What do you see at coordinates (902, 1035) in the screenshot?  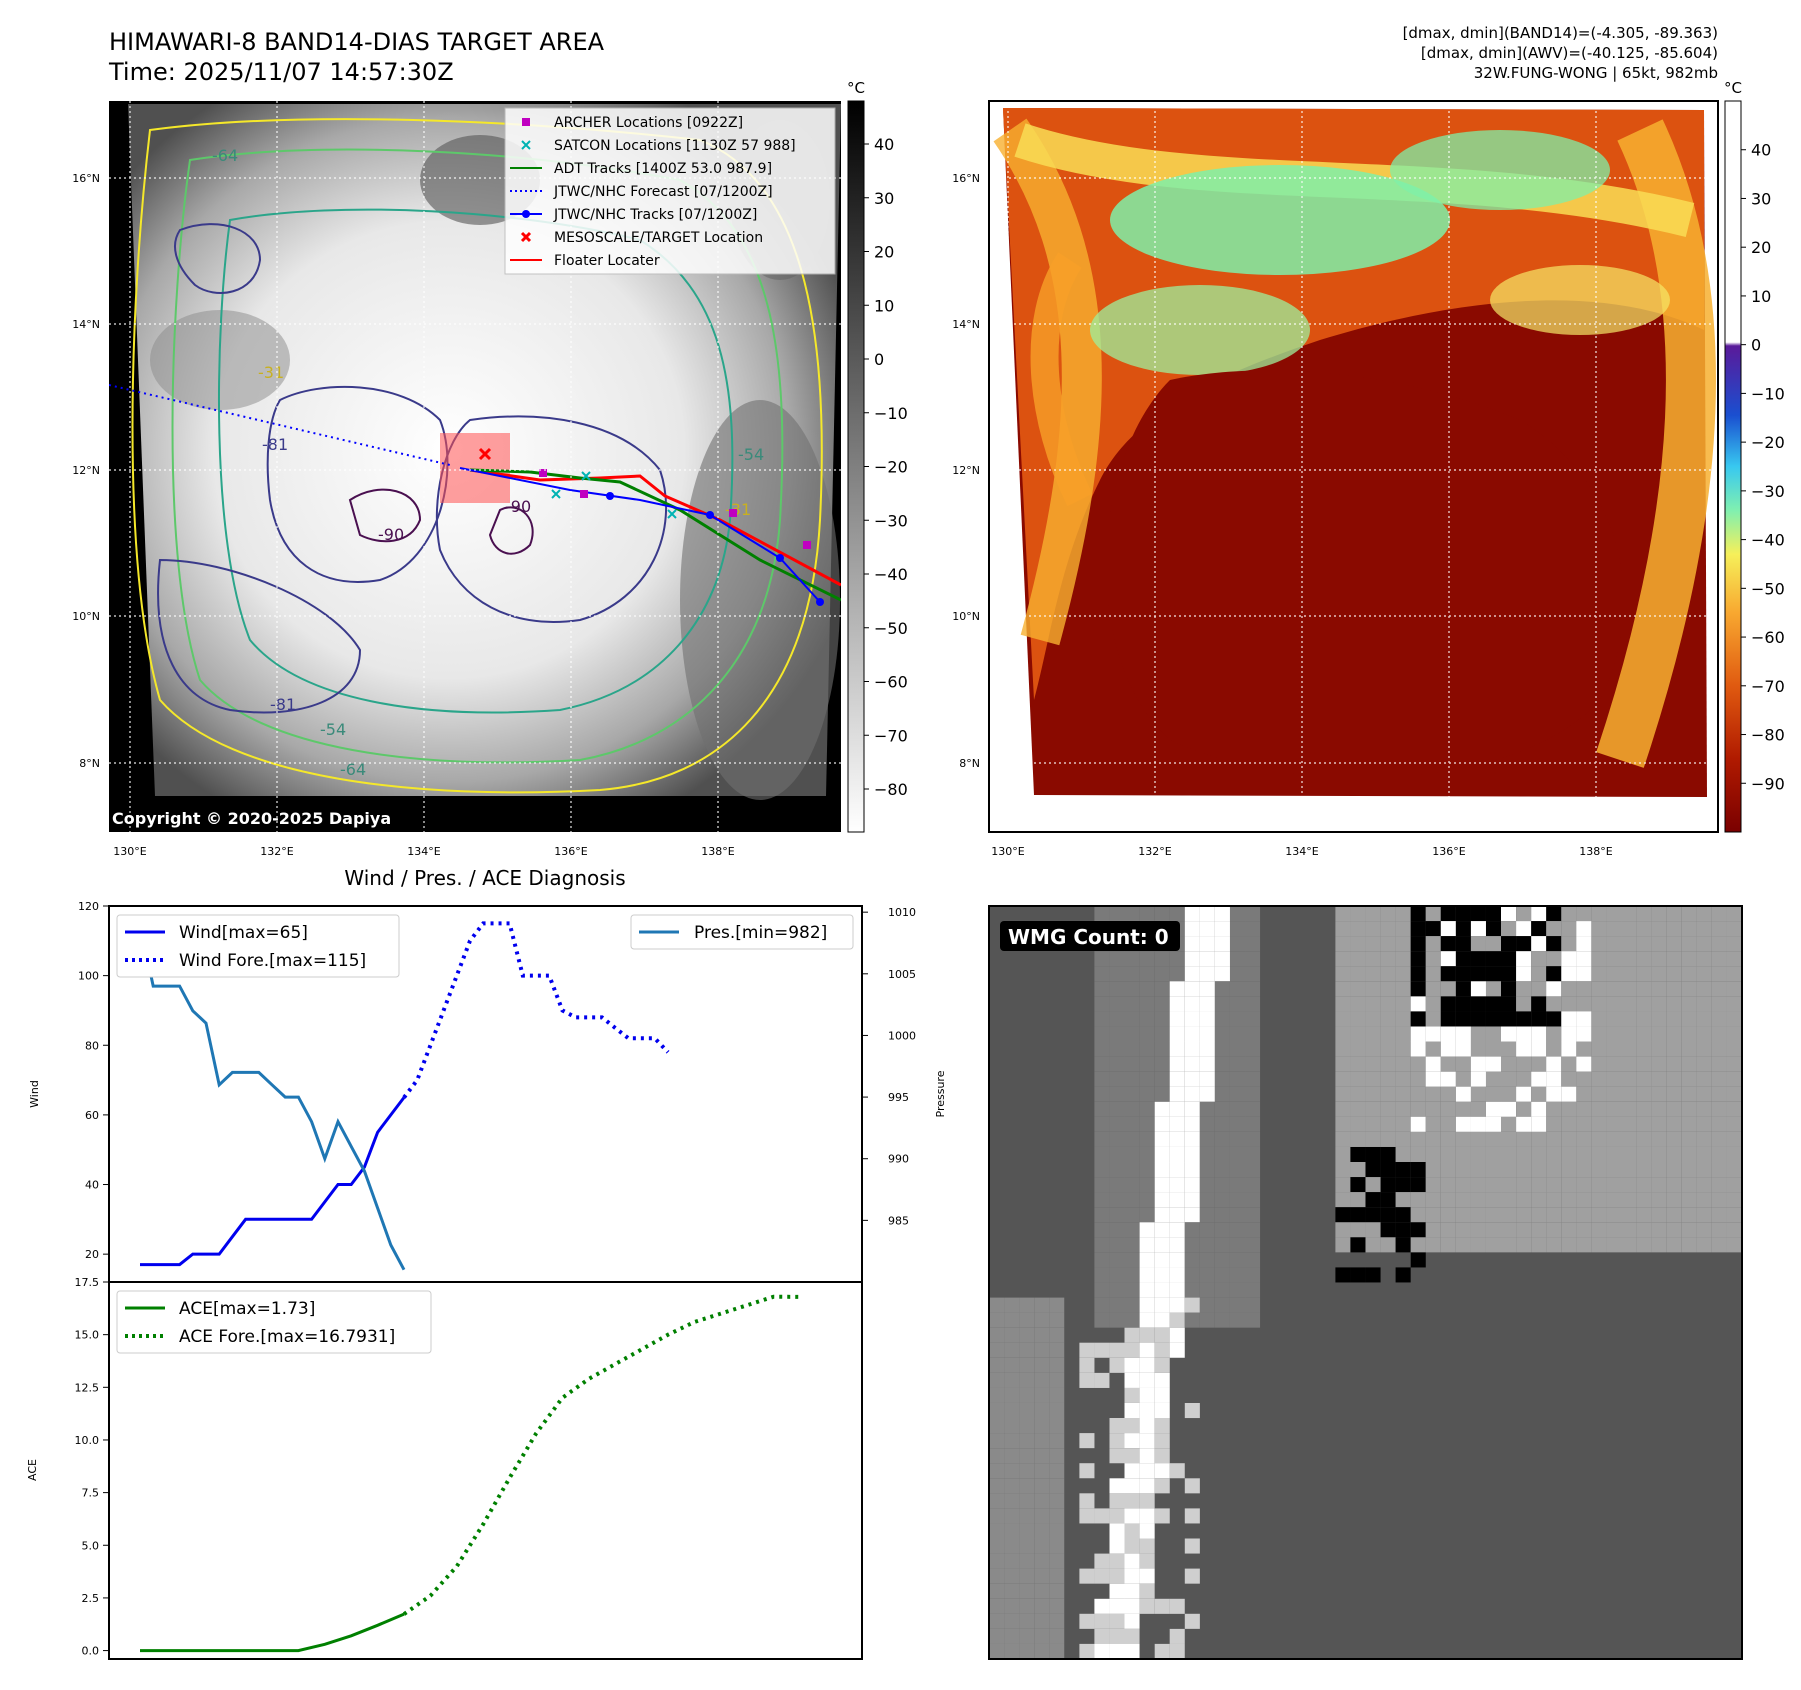 I see `pressure-tick-label: 1000` at bounding box center [902, 1035].